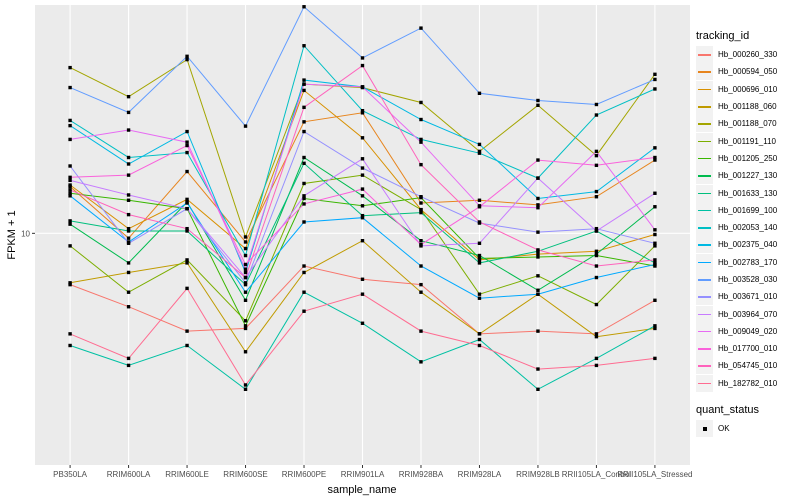  Describe the element at coordinates (748, 297) in the screenshot. I see `legend-item: Hb_003671_010` at that location.